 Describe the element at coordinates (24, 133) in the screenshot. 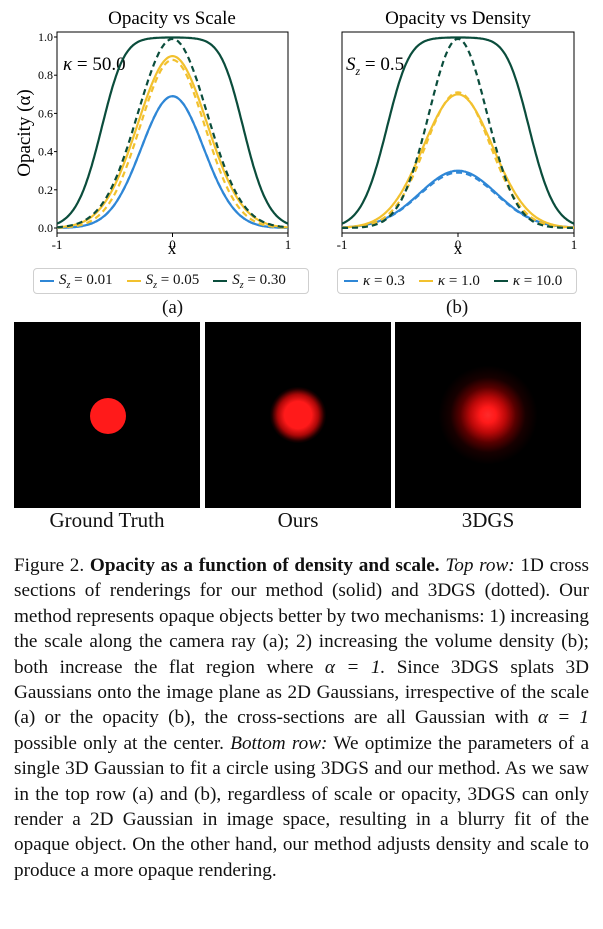

I see `y-axis-label: Opacity (α)` at that location.